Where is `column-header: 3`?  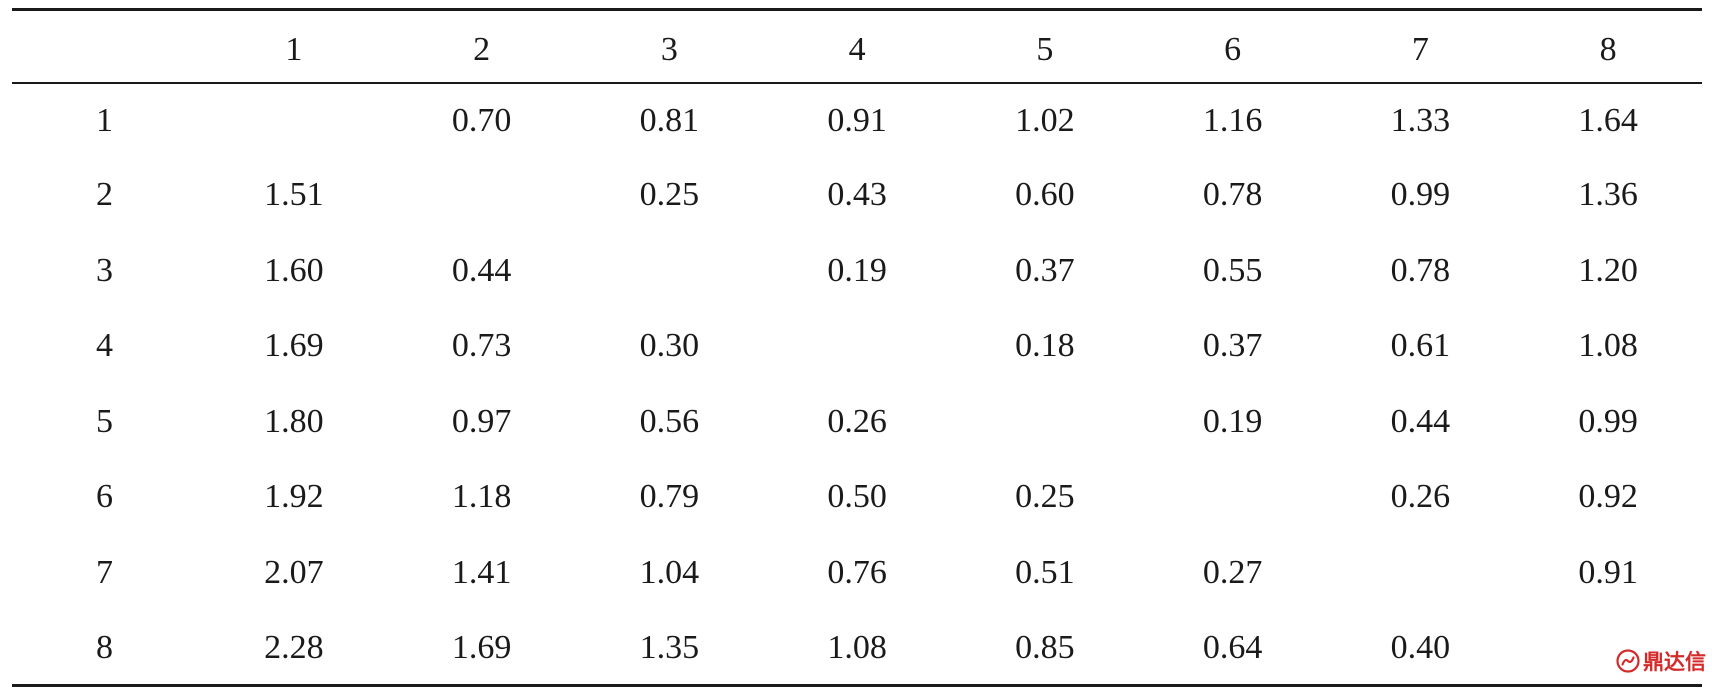 column-header: 3 is located at coordinates (669, 49).